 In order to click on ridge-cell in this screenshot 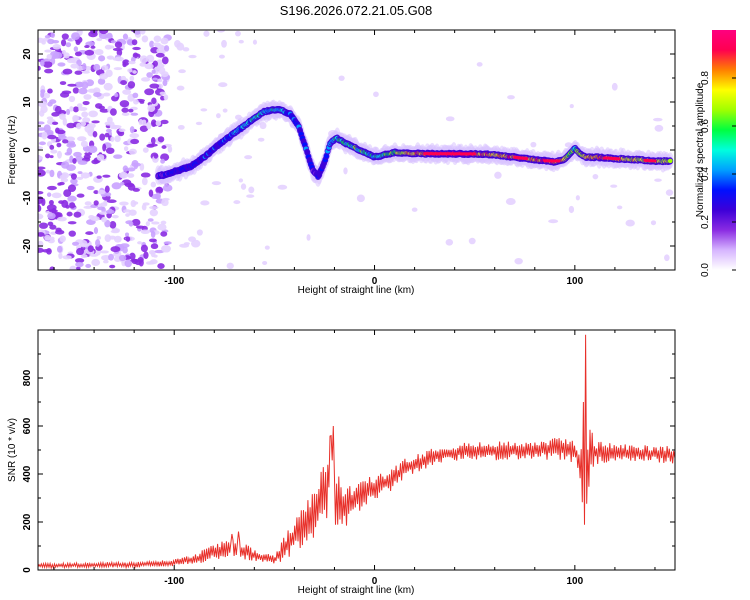, I will do `click(670, 161)`.